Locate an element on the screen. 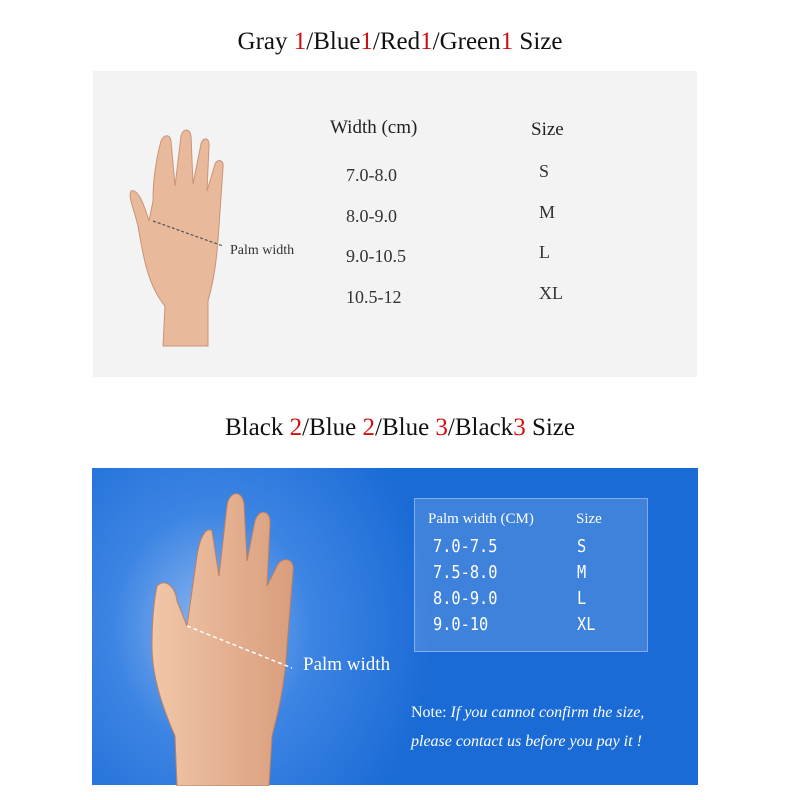  row-width: 7.0-8.0 is located at coordinates (371, 175).